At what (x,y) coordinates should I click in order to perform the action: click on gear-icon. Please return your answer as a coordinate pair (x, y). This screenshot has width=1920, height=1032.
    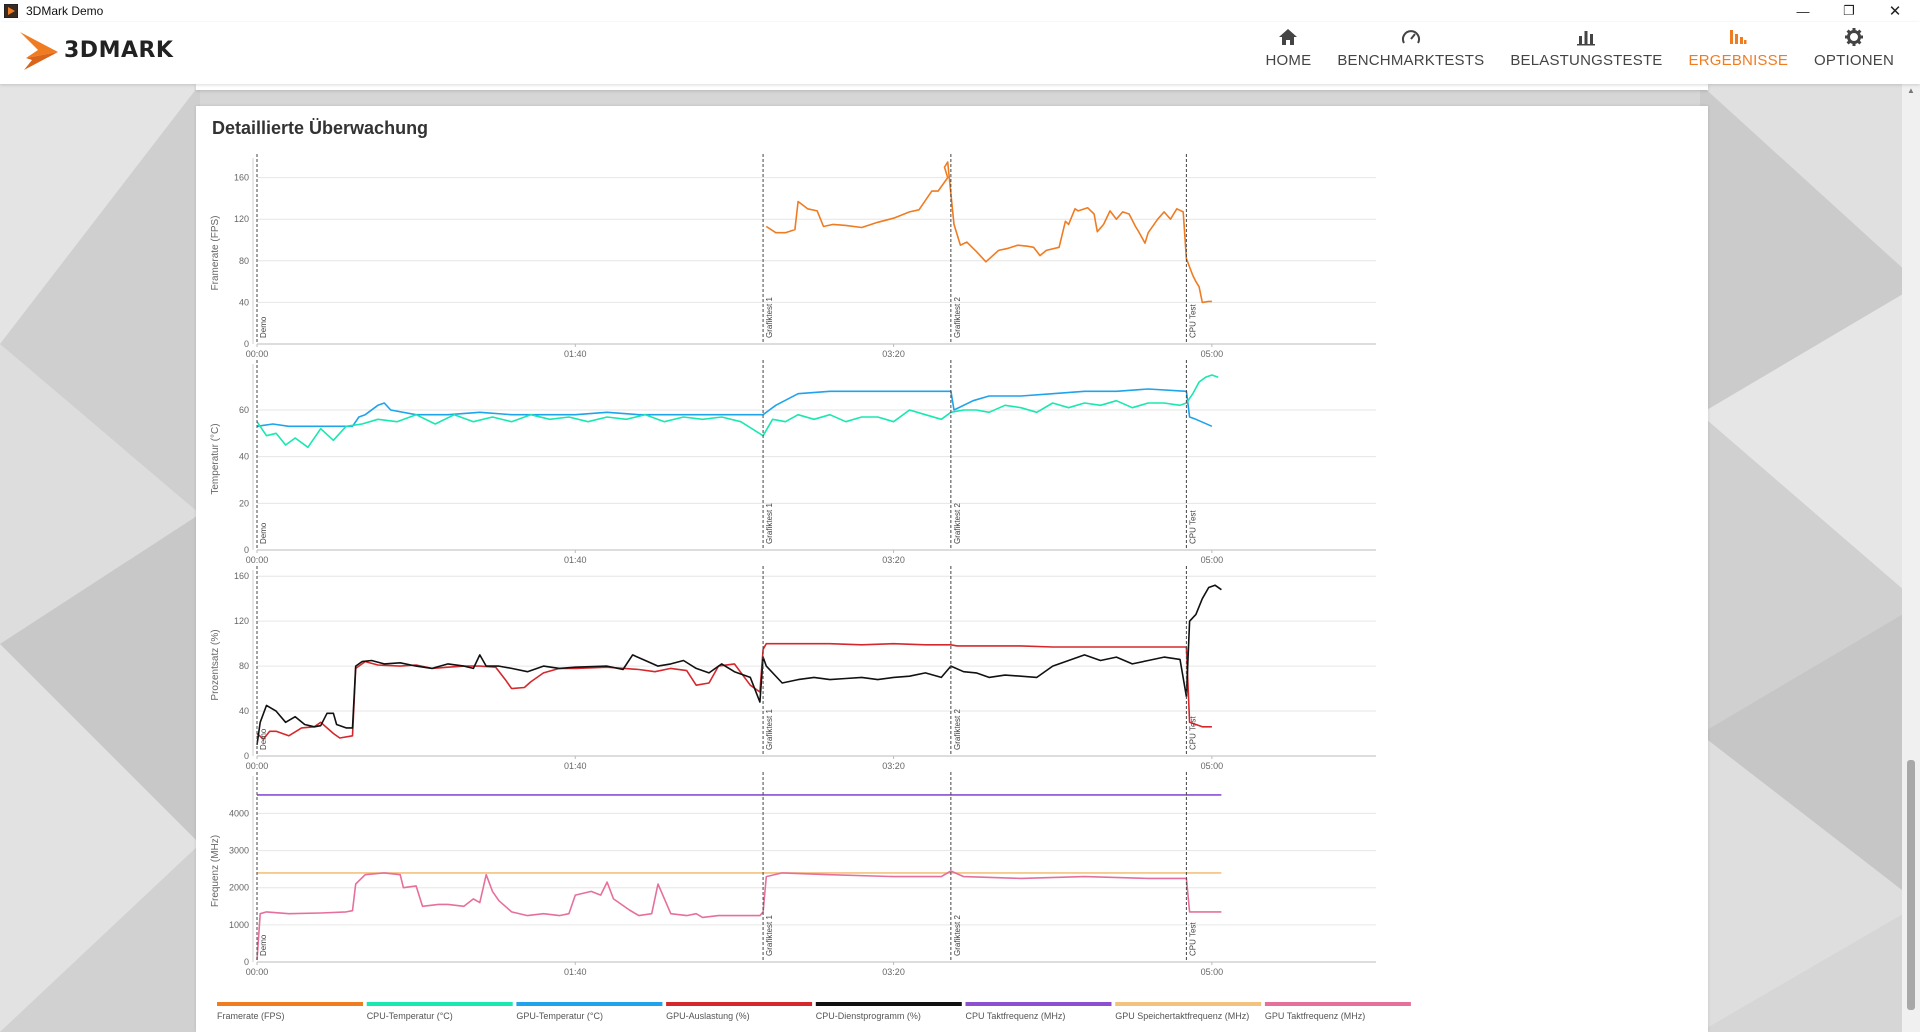
    Looking at the image, I should click on (1854, 37).